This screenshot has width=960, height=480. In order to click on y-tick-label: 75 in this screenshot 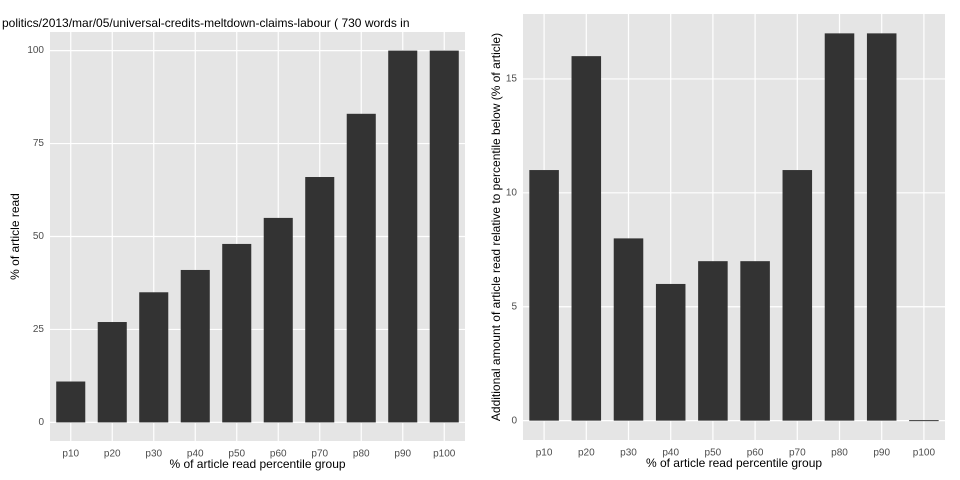, I will do `click(39, 143)`.